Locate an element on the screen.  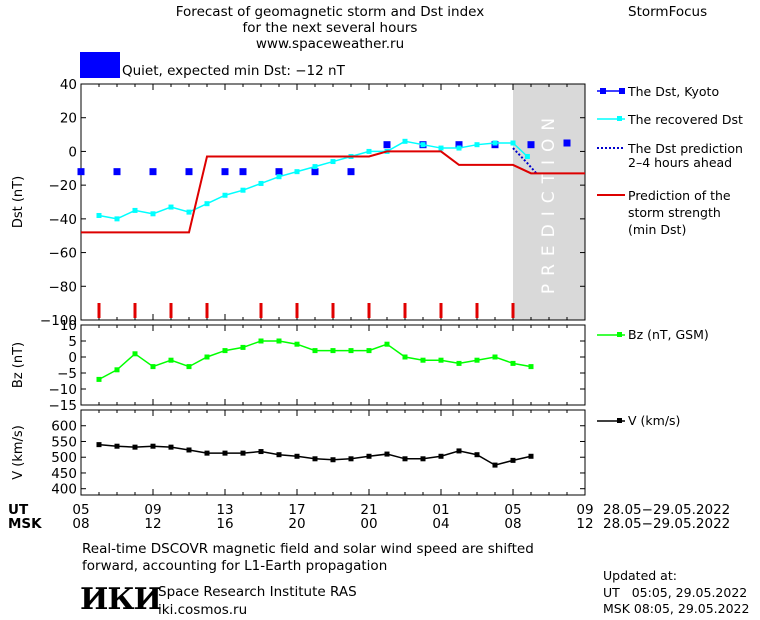
y-tick-label: 20 is located at coordinates (68, 119).